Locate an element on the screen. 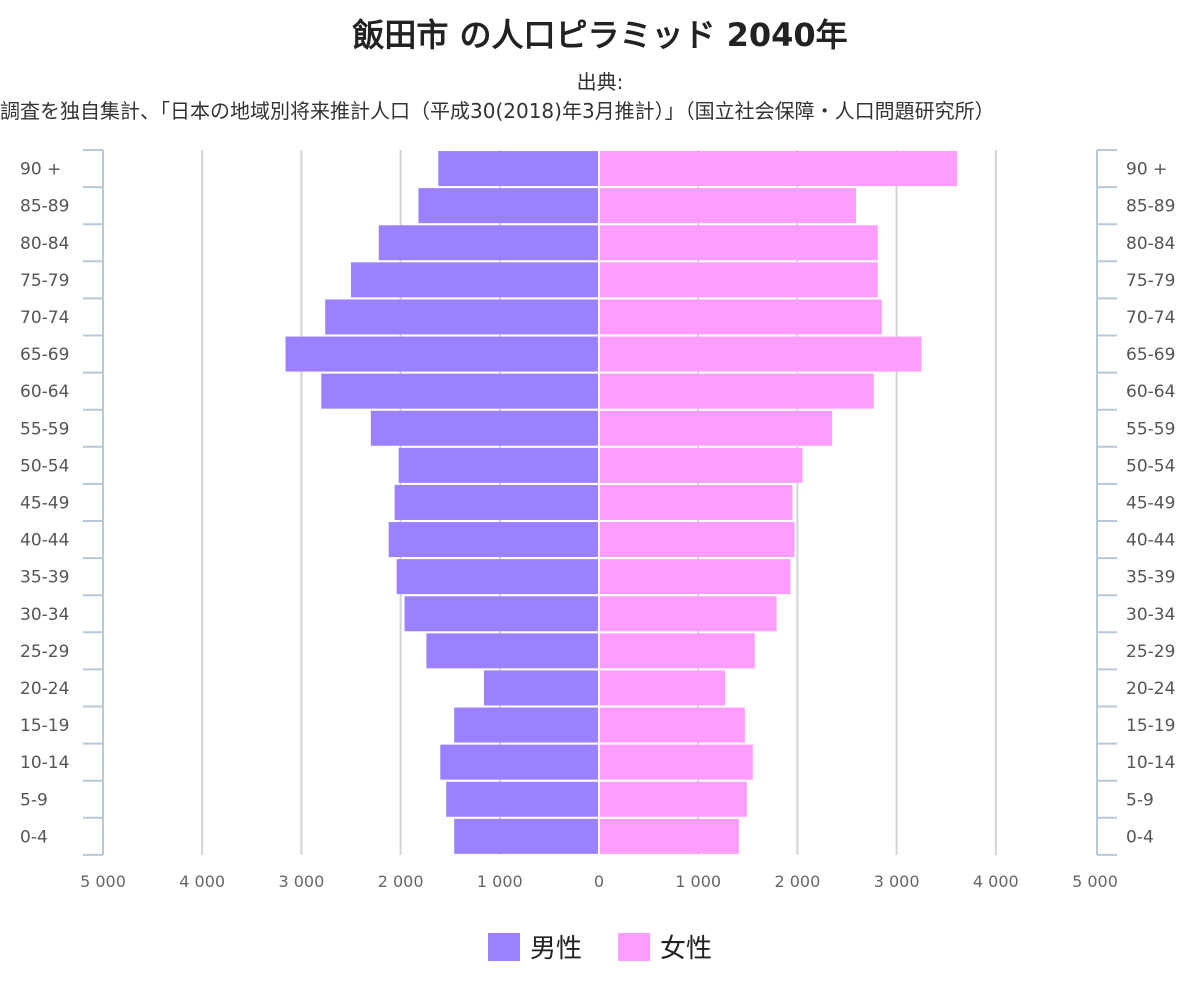  age-label-right: 80-84 is located at coordinates (1150, 244).